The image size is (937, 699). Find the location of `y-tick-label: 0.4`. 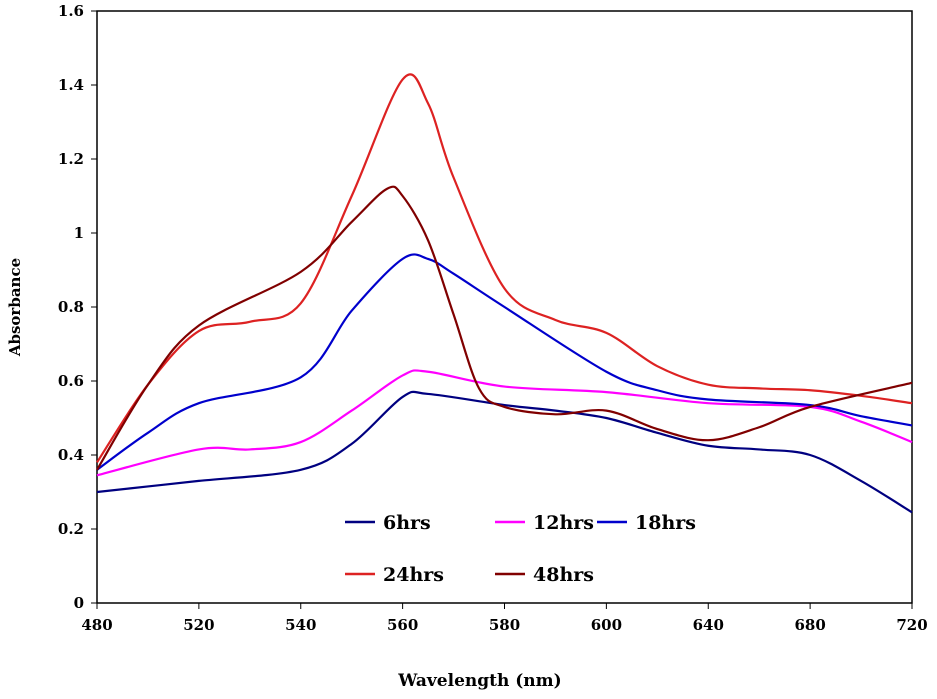

y-tick-label: 0.4 is located at coordinates (71, 455).